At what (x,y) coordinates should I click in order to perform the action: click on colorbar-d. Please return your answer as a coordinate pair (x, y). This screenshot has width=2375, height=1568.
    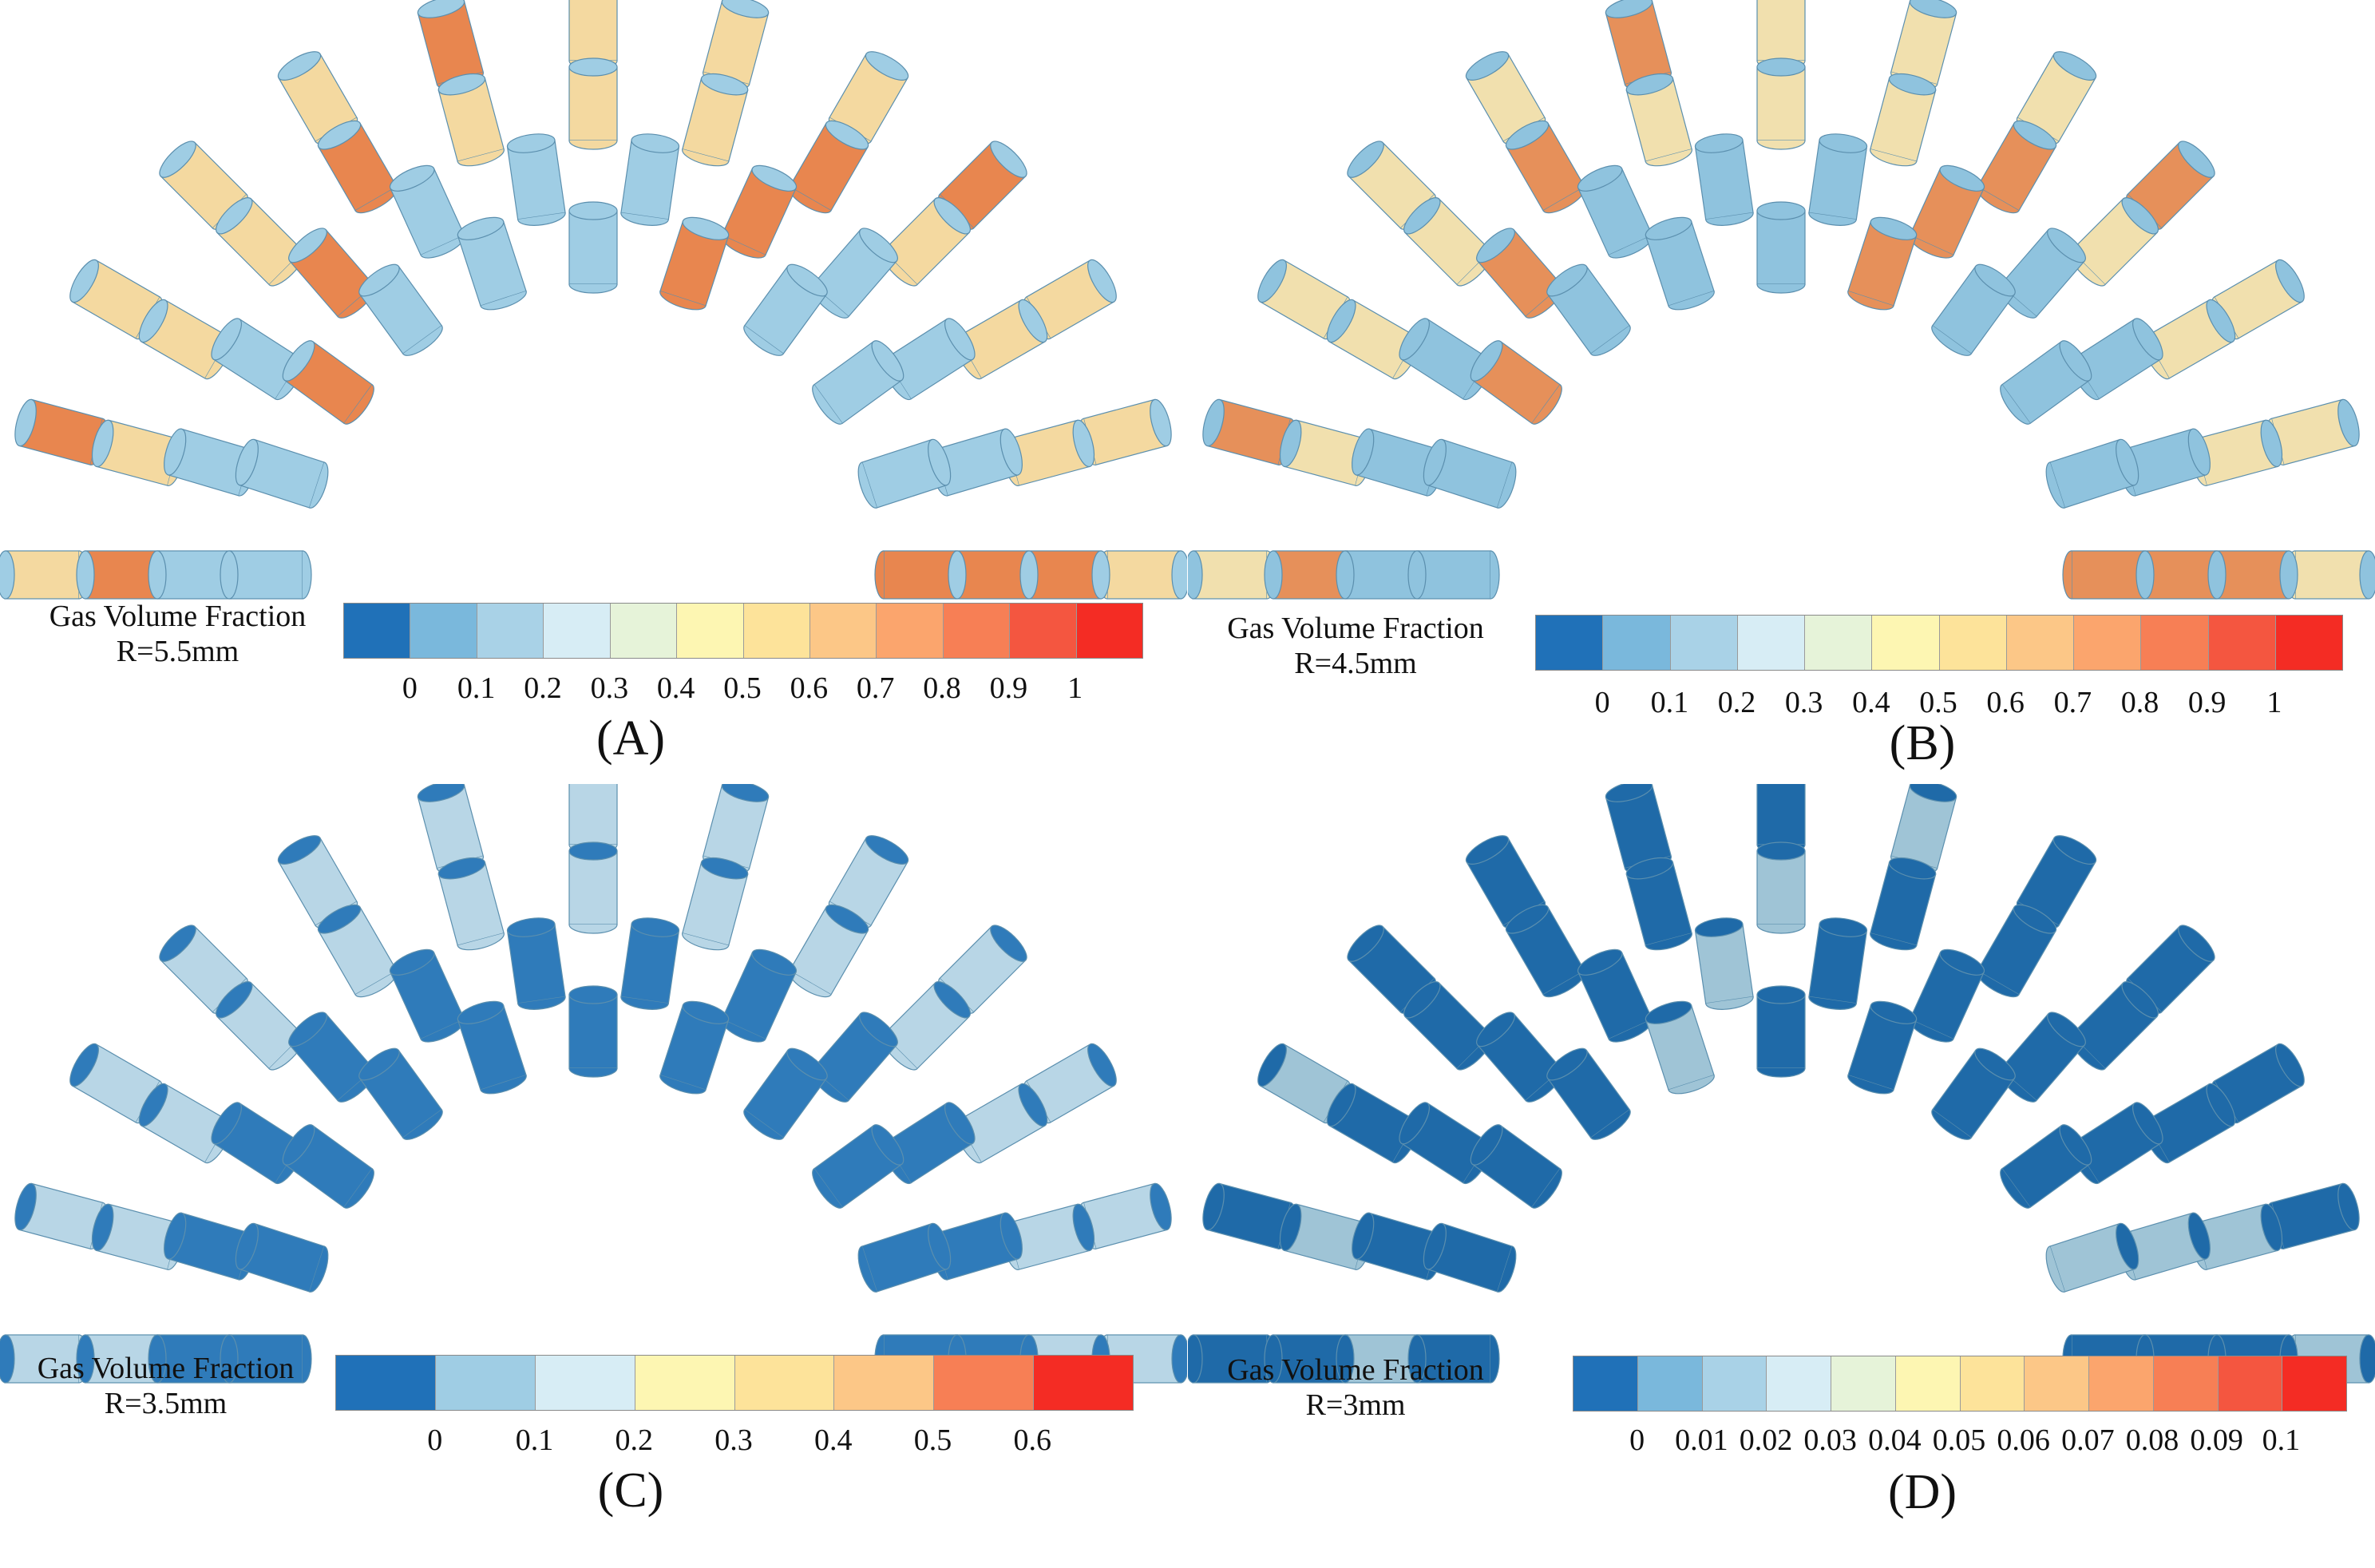
    Looking at the image, I should click on (1960, 1384).